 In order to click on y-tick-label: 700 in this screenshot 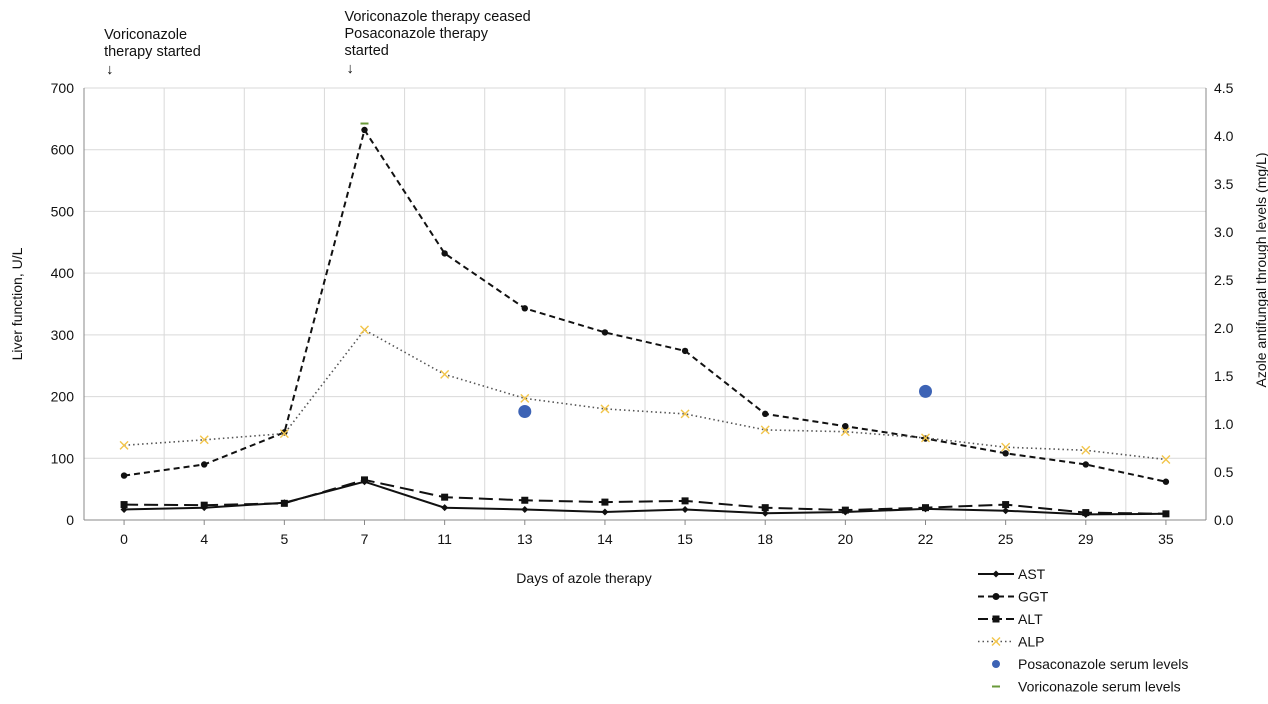, I will do `click(63, 88)`.